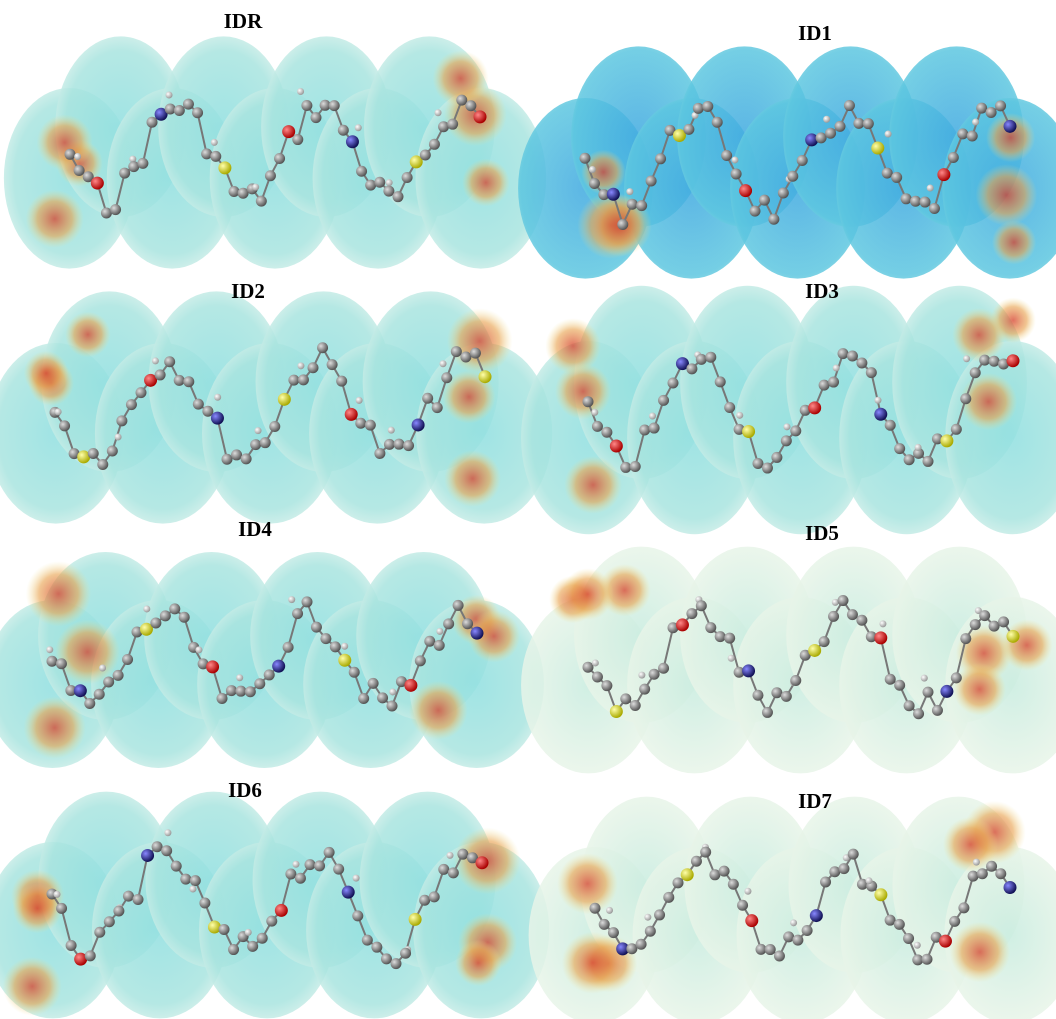 The width and height of the screenshot is (1056, 1019). Describe the element at coordinates (815, 33) in the screenshot. I see `panel-label: ID1` at that location.